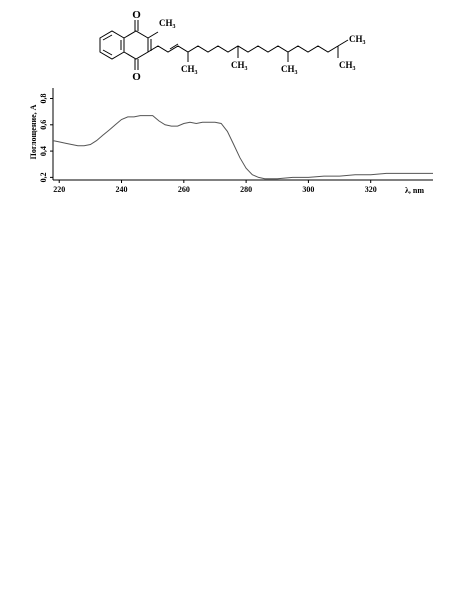 The height and width of the screenshot is (592, 451). I want to click on structure-labels: O O CH3 CH3 CH3 CH3 CH3 CH3, so click(248, 46).